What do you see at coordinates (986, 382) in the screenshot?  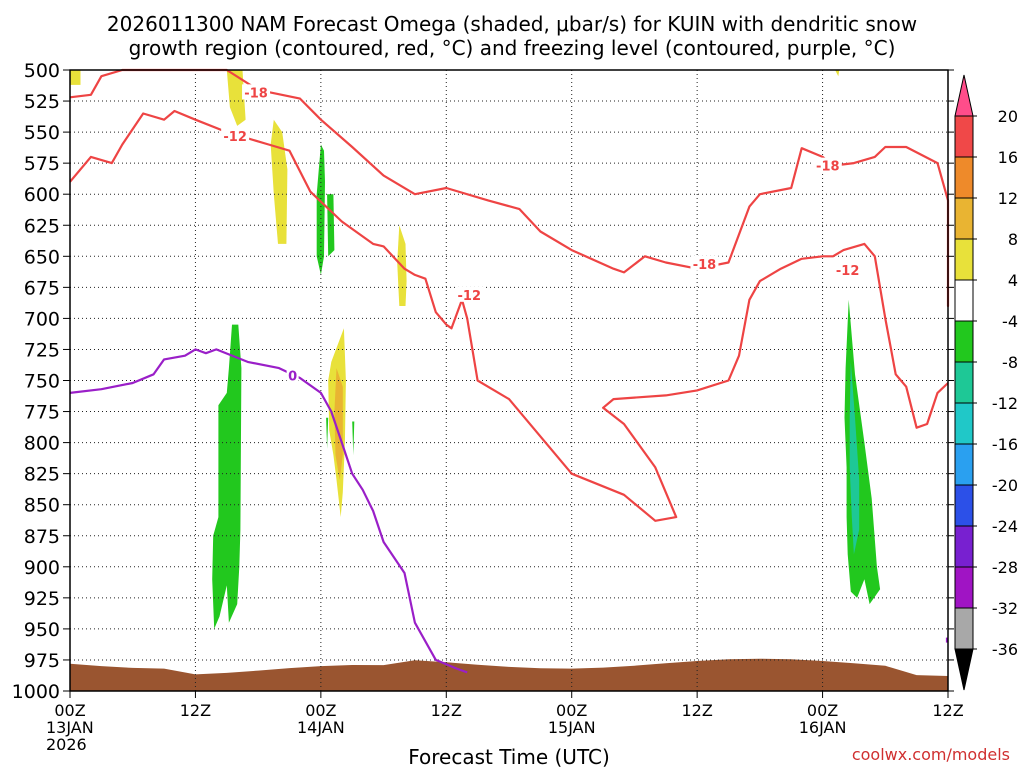 I see `colorbar: 20 16 12 8 4 -4 -8 -12 -16 -20 -24 -28 -32 -36` at bounding box center [986, 382].